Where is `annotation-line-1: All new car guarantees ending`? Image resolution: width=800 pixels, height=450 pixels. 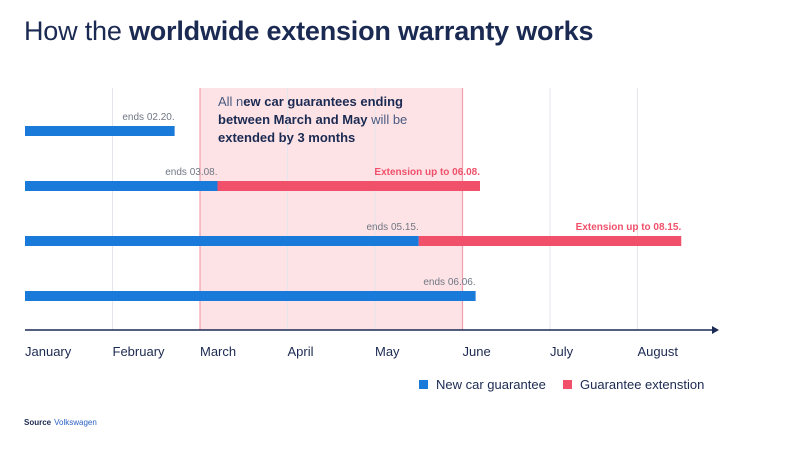 annotation-line-1: All new car guarantees ending is located at coordinates (310, 101).